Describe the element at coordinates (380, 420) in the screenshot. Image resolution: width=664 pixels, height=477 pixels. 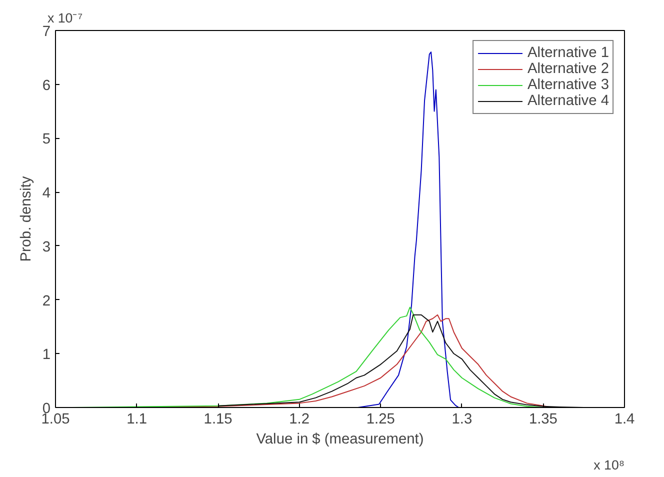
I see `x-tick-label: 1.25` at that location.